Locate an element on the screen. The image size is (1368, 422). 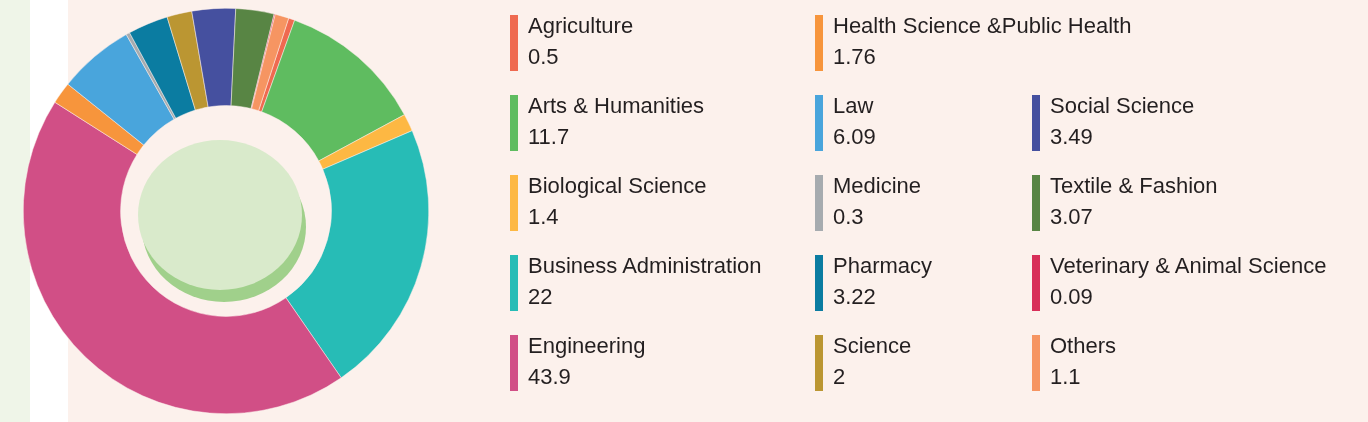
legend-label: Agriculture is located at coordinates (581, 26).